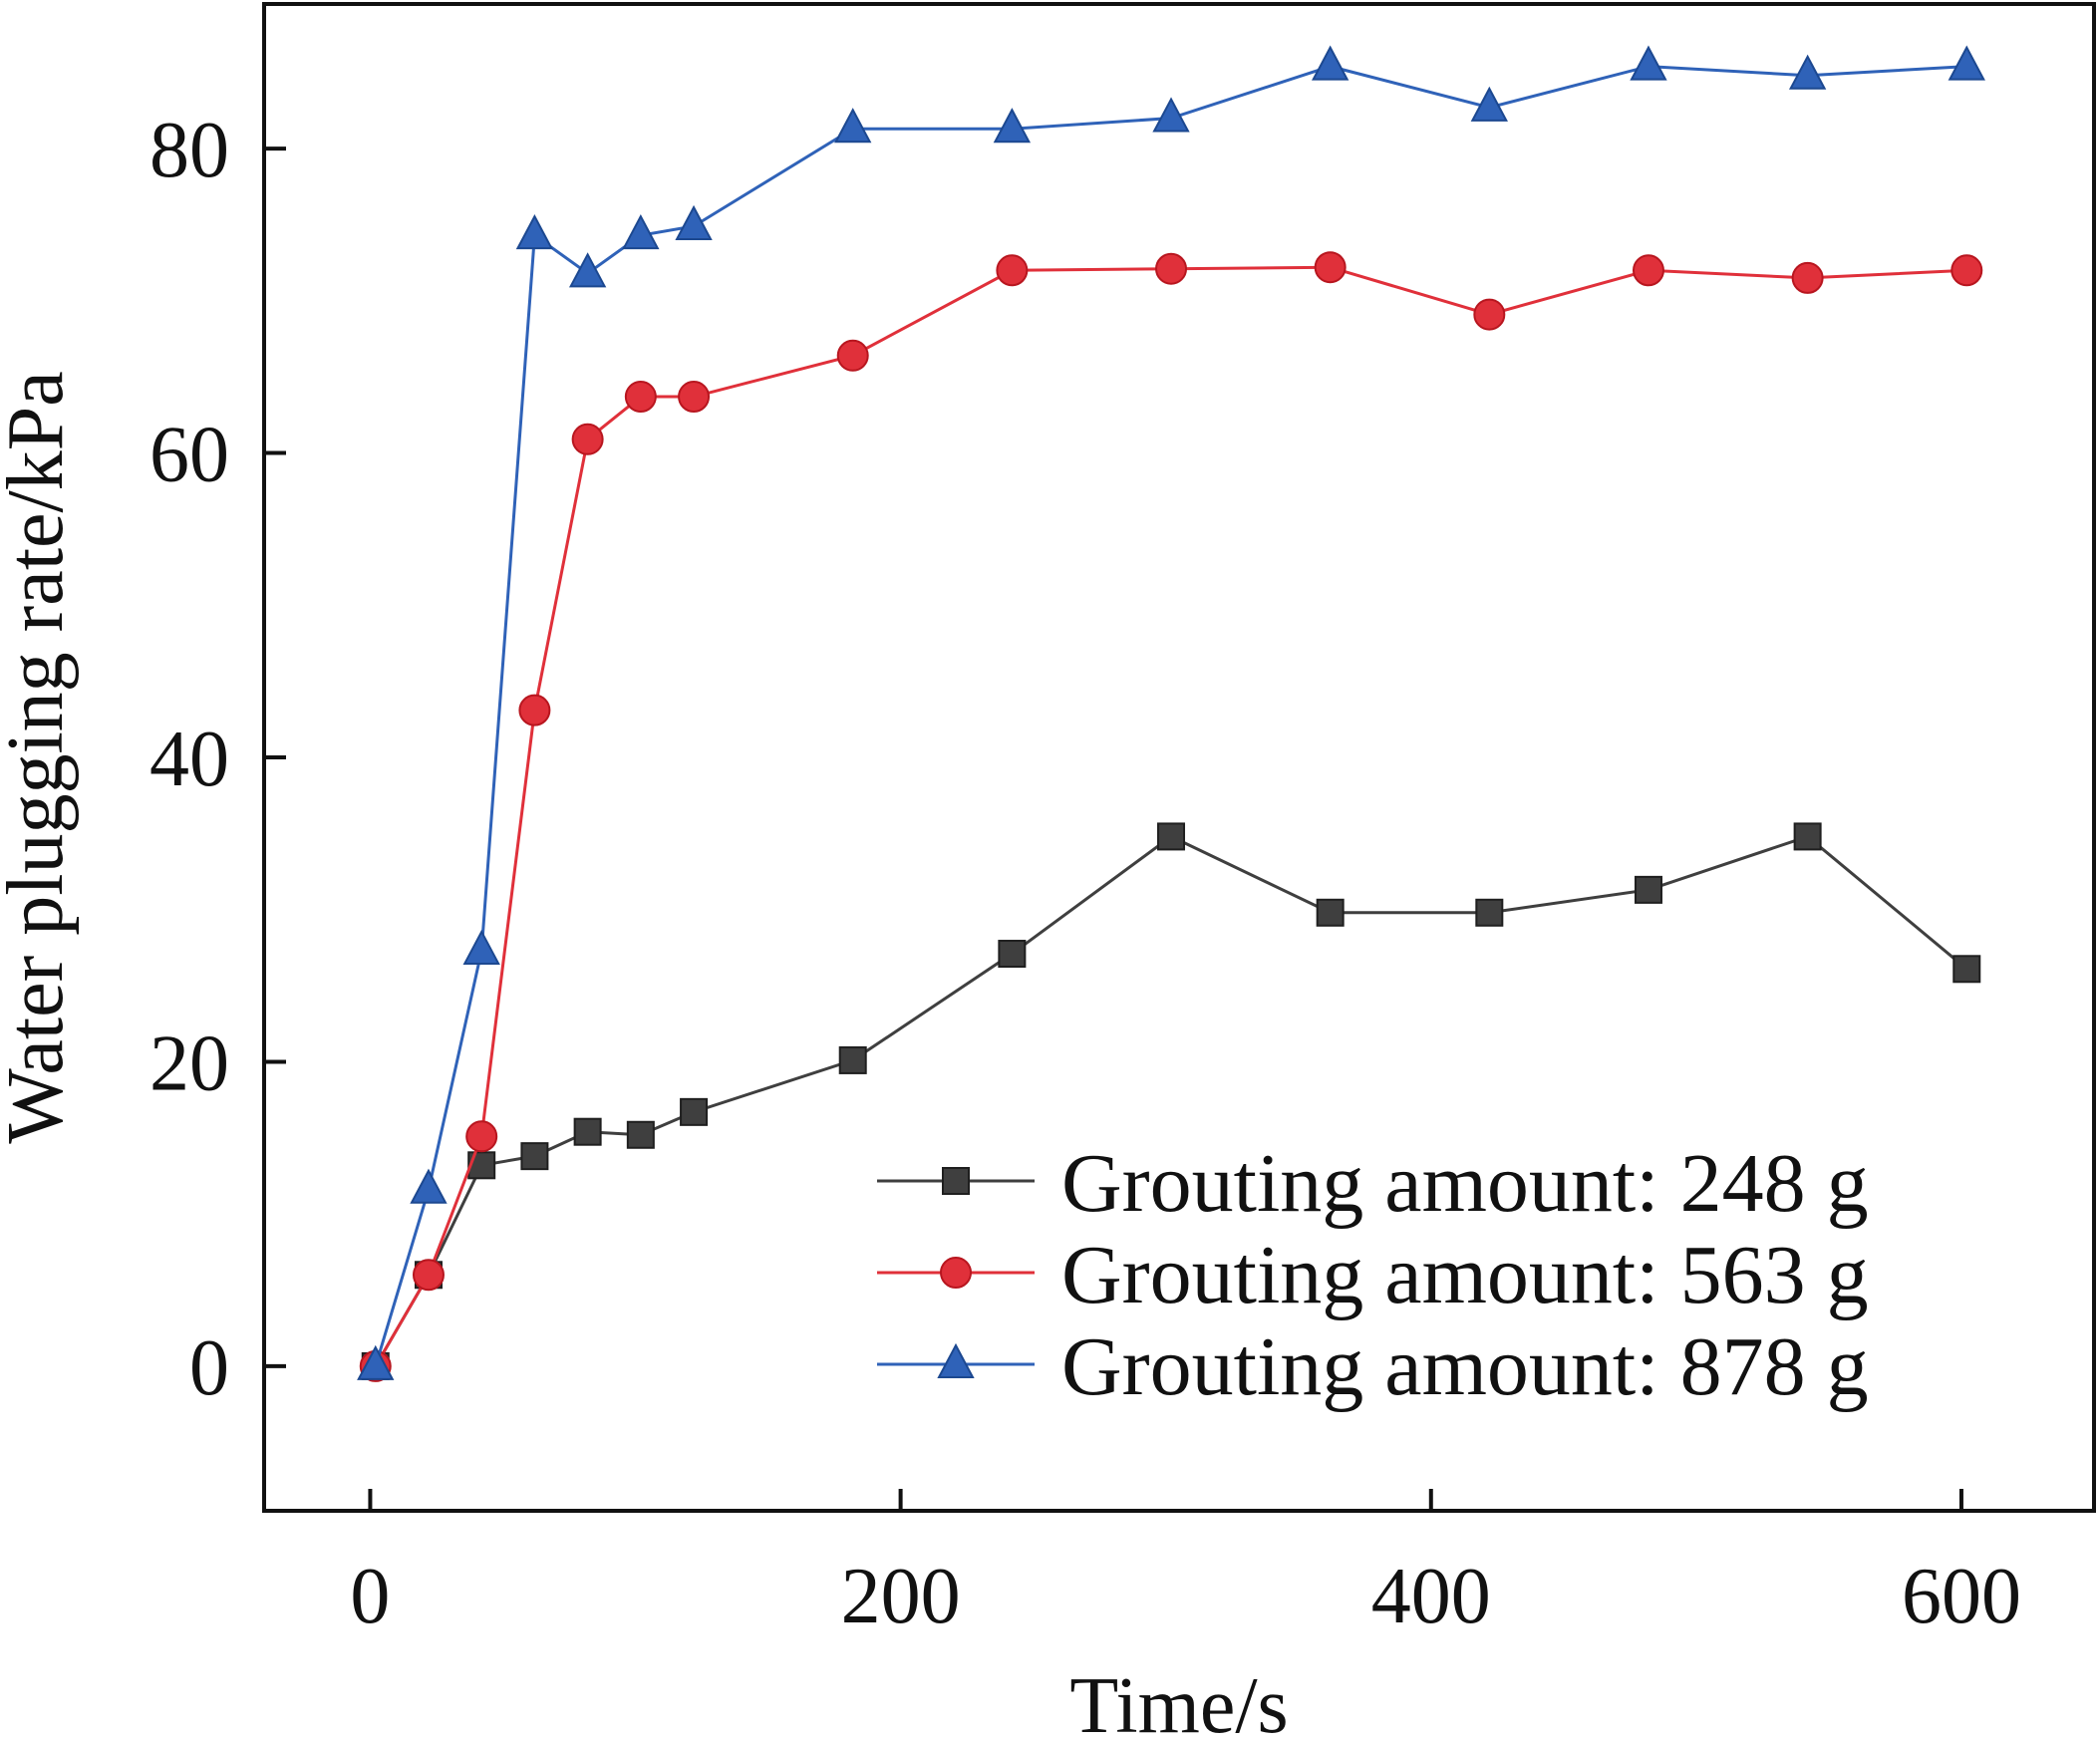 This screenshot has height=1742, width=2100. Describe the element at coordinates (190, 455) in the screenshot. I see `y-tick-label: 60` at that location.